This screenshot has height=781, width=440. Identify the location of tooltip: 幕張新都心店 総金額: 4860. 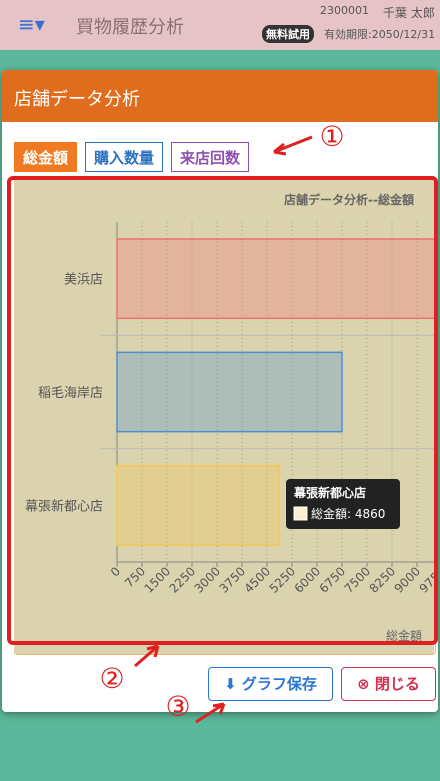
(343, 504).